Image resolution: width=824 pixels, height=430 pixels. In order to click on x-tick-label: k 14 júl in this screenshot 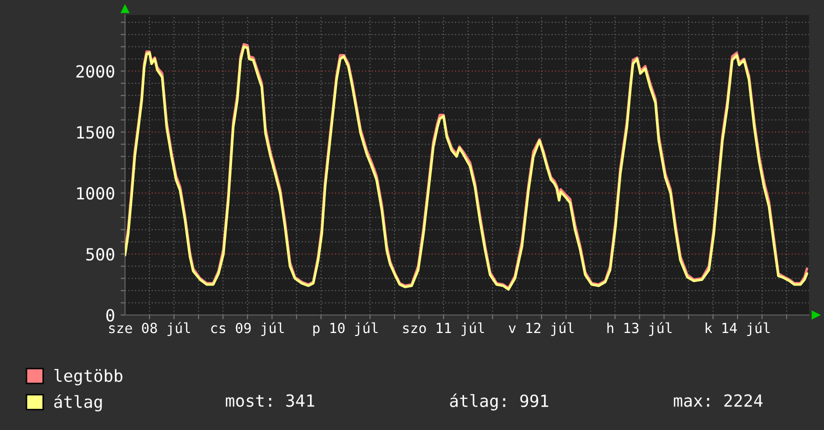, I will do `click(738, 329)`.